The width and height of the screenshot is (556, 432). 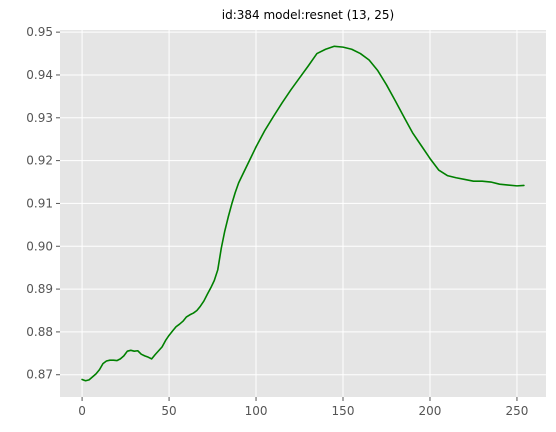 I want to click on y-tick-label: 0.93, so click(x=39, y=118).